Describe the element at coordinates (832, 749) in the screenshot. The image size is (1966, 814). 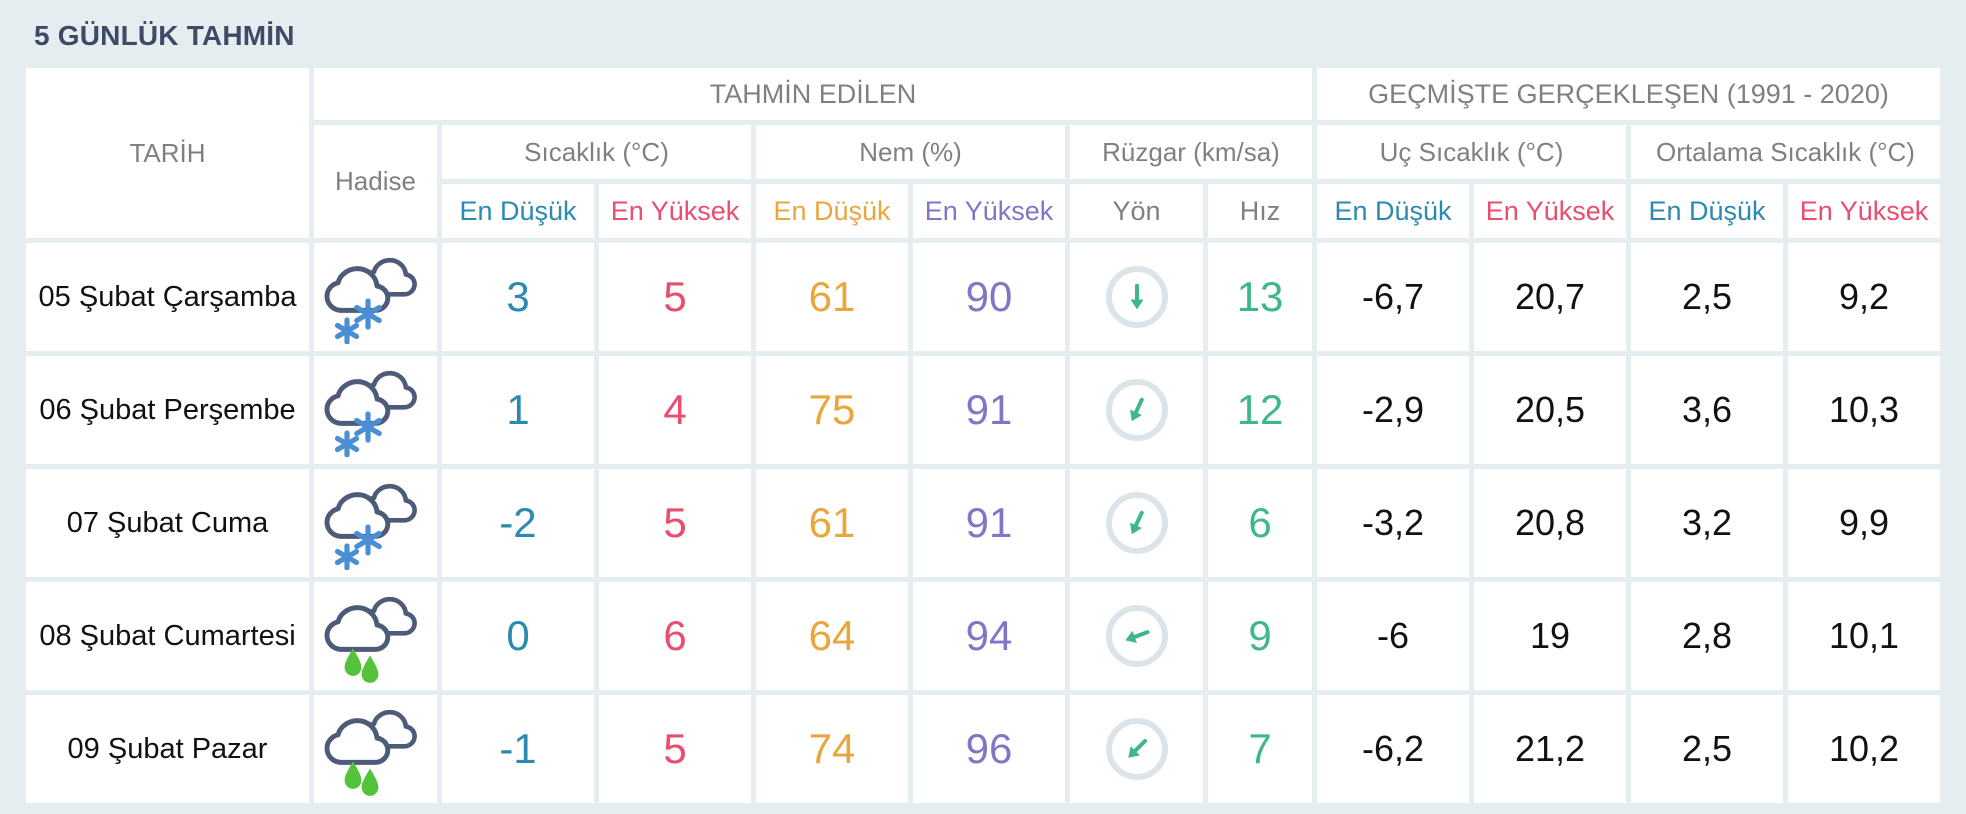
I see `humidity-min-value: 74` at that location.